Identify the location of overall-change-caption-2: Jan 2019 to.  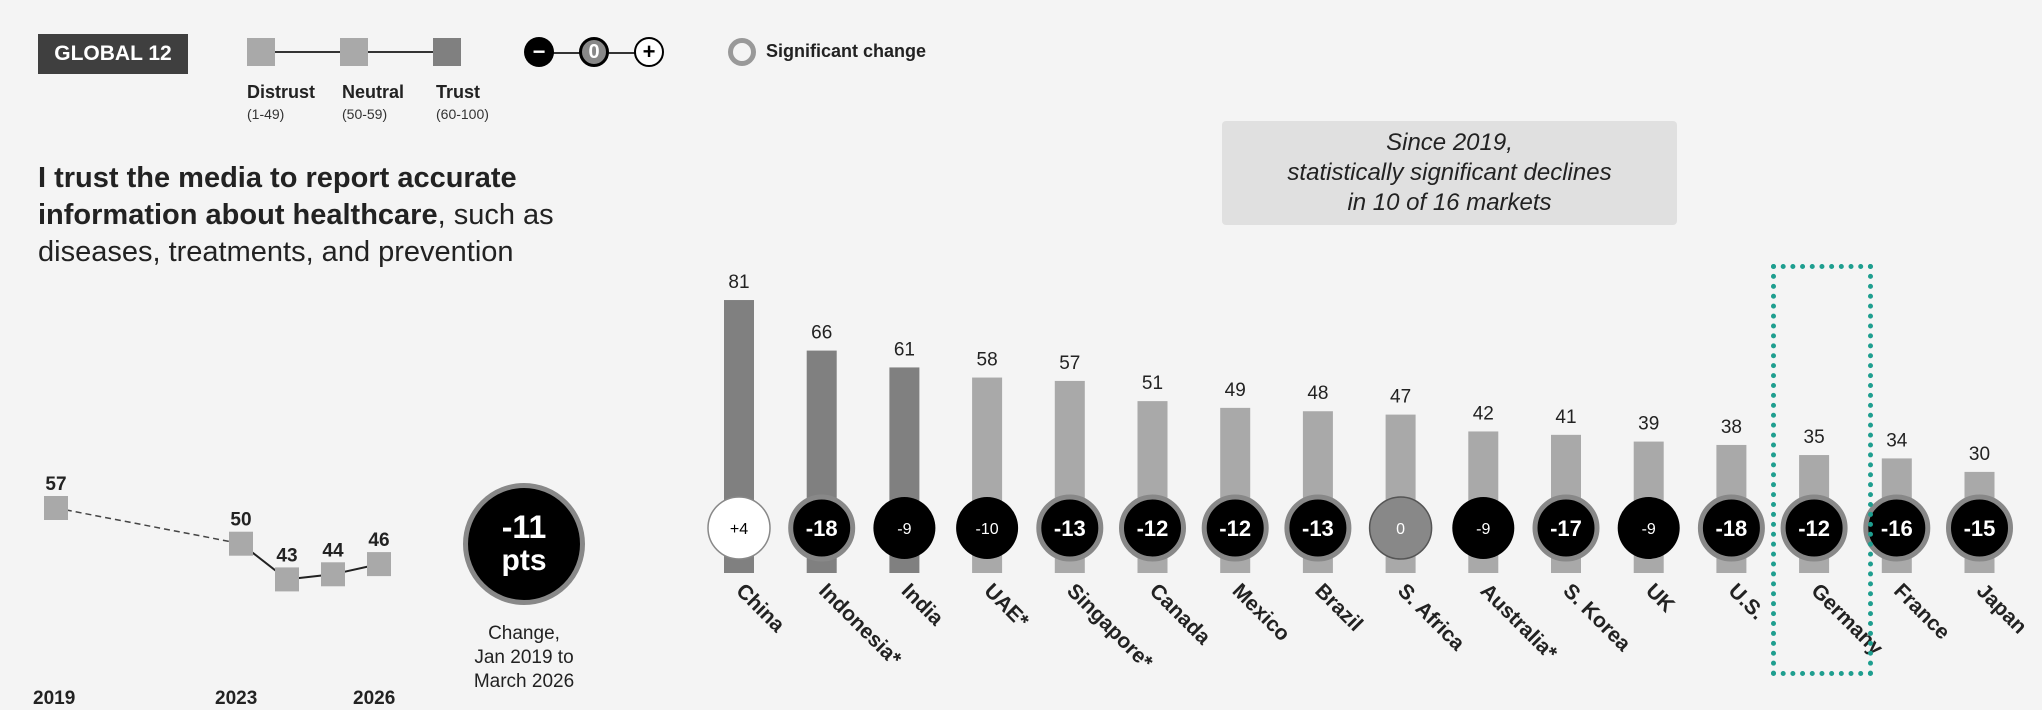
(524, 657).